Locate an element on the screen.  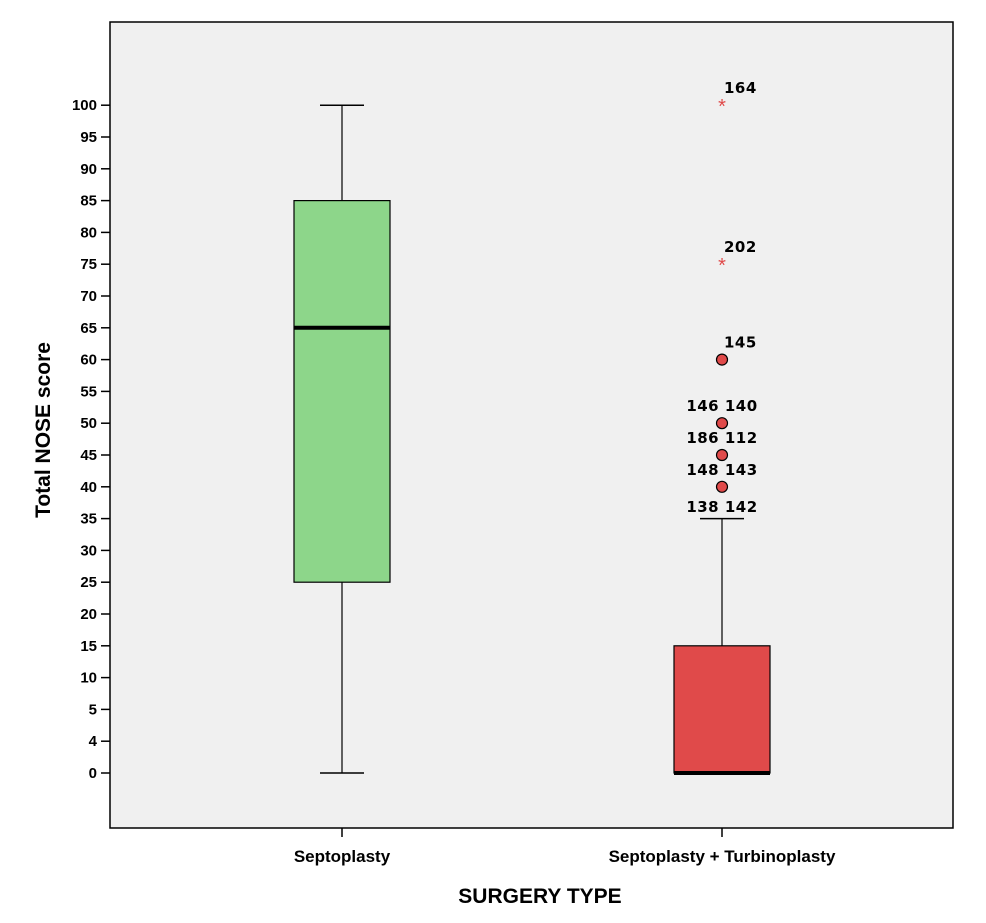
y-tick-label: 50 is located at coordinates (88, 423).